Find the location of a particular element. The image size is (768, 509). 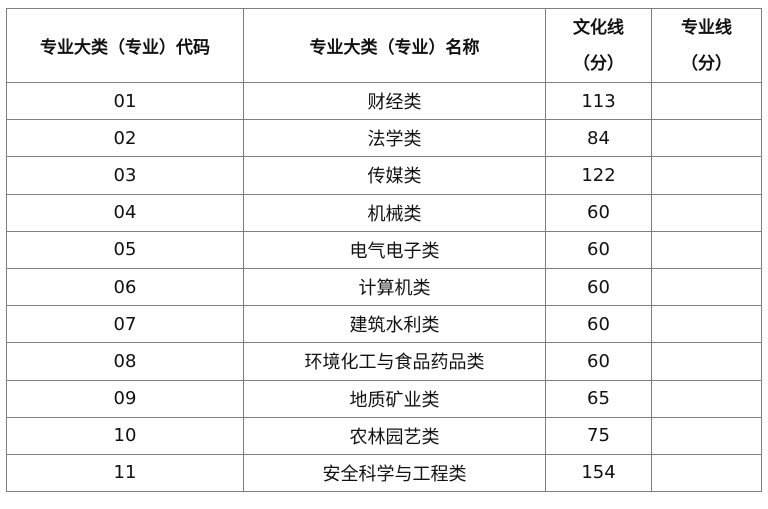

table-row: 02 法学类 84 is located at coordinates (384, 138).